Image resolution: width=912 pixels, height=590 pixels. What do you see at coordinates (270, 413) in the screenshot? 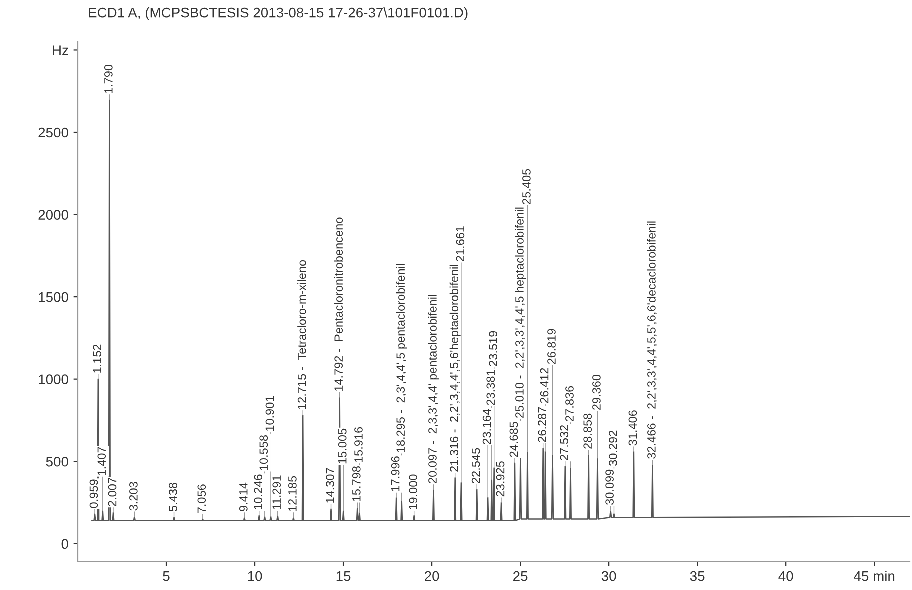
I see `annotation: 10.901` at bounding box center [270, 413].